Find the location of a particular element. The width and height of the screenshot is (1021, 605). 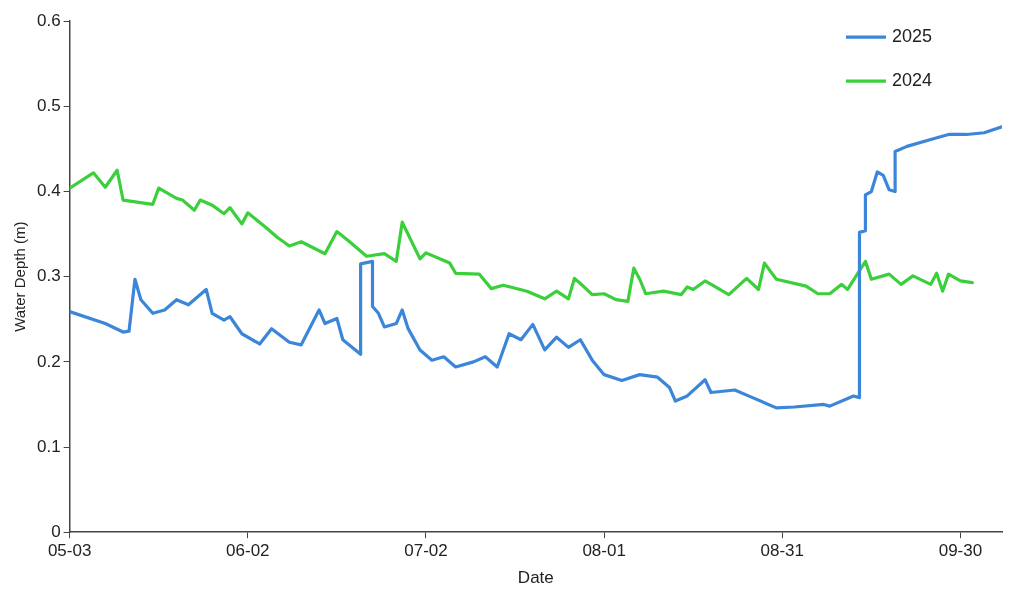

y-tick-label: 0.2 is located at coordinates (48, 361).